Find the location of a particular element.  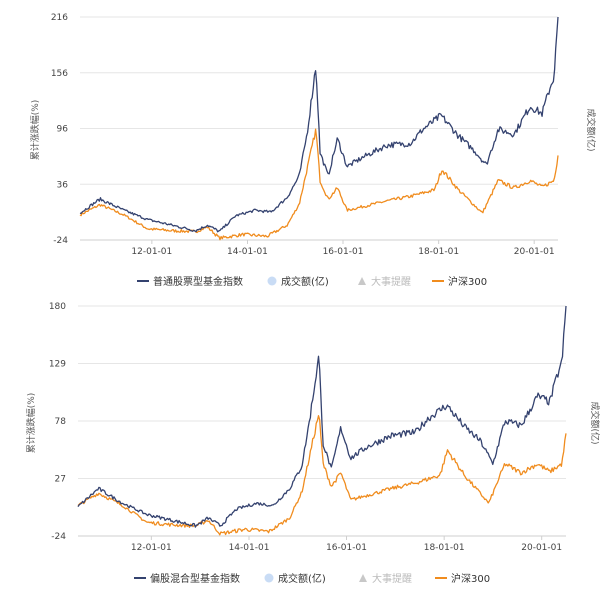

legend-item-fund: 普通股票型基金指数 is located at coordinates (190, 281).